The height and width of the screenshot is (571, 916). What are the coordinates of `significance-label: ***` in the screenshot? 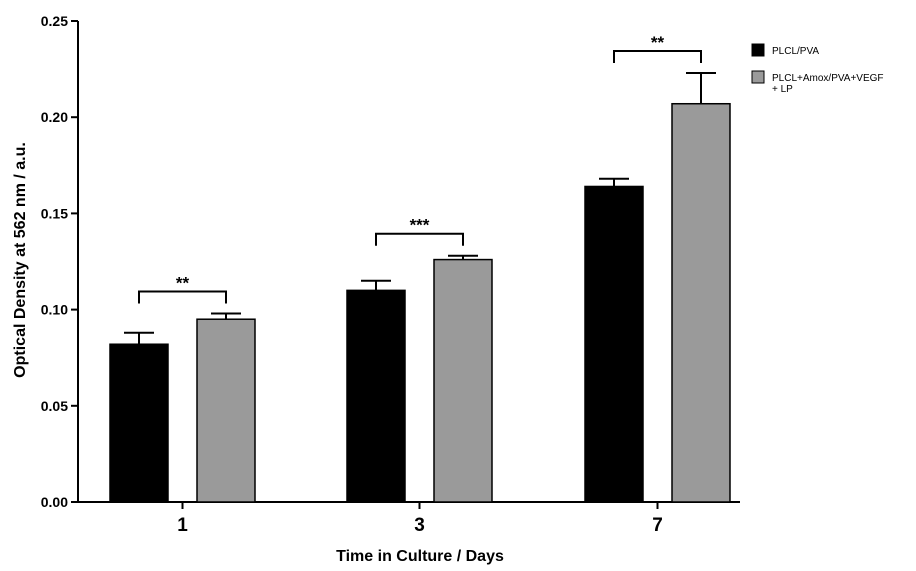 It's located at (420, 225).